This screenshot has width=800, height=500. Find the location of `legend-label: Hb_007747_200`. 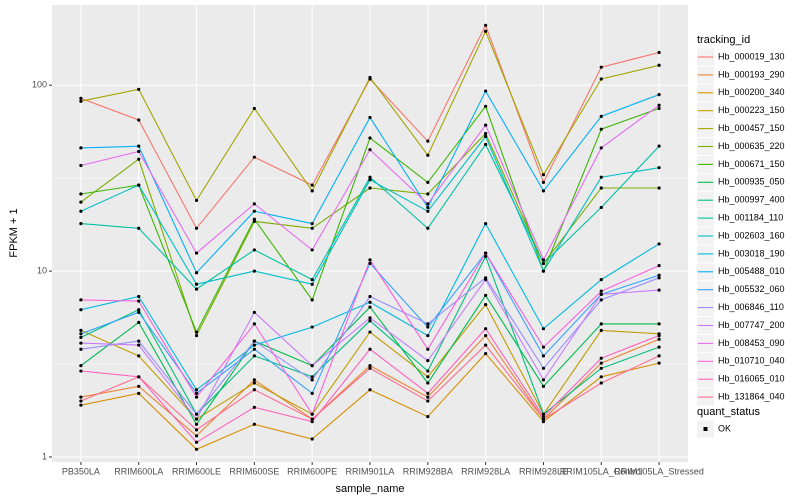

legend-label: Hb_007747_200 is located at coordinates (751, 325).